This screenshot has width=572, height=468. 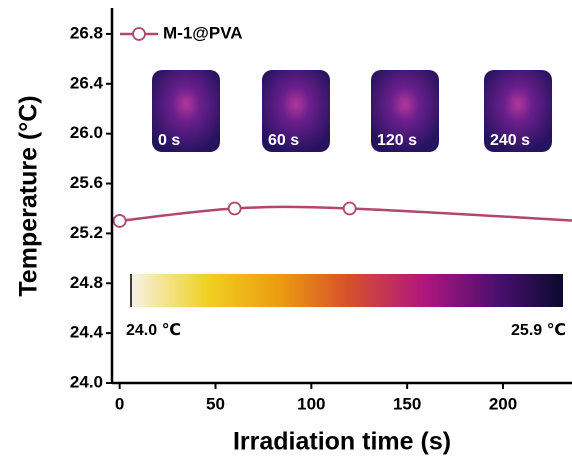 I want to click on series-line, so click(x=345, y=214).